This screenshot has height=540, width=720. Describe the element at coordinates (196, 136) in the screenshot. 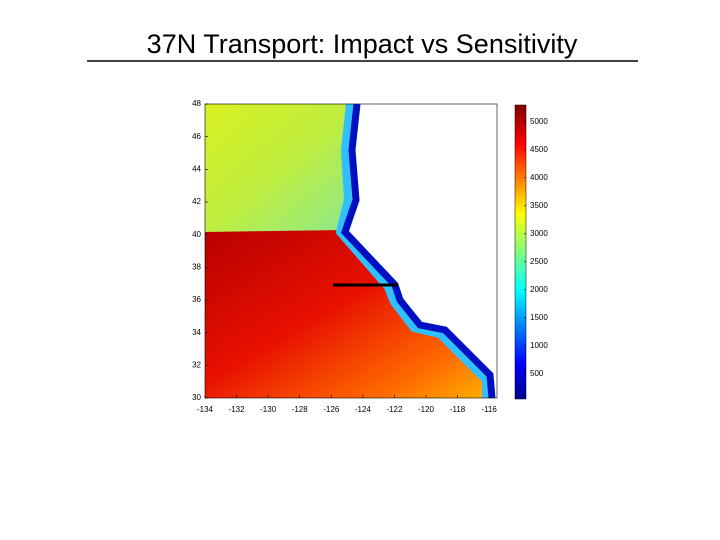

I see `y-tick-label: 46` at that location.